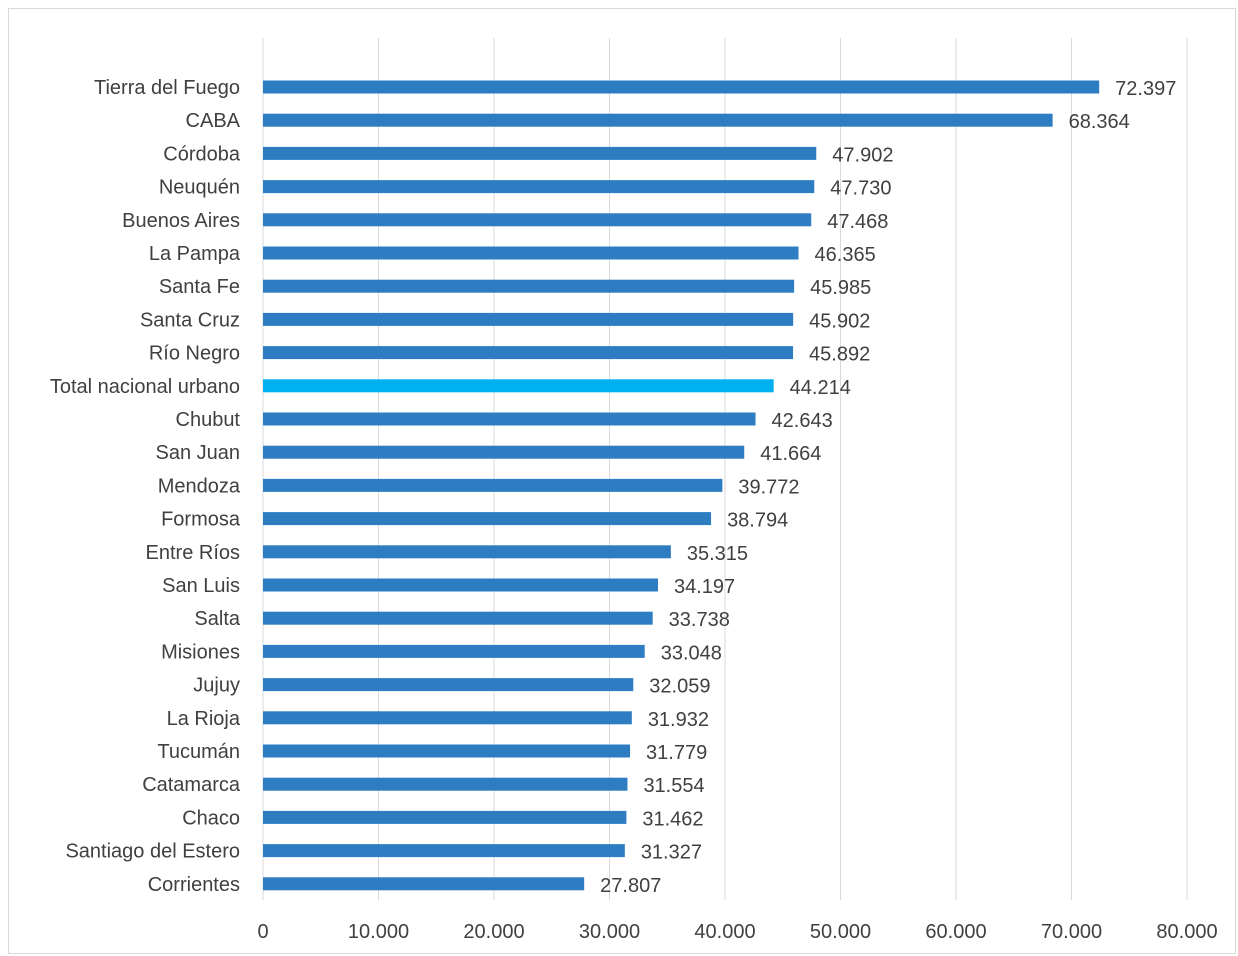 This screenshot has width=1238, height=956. What do you see at coordinates (200, 652) in the screenshot?
I see `category-label: Misiones` at bounding box center [200, 652].